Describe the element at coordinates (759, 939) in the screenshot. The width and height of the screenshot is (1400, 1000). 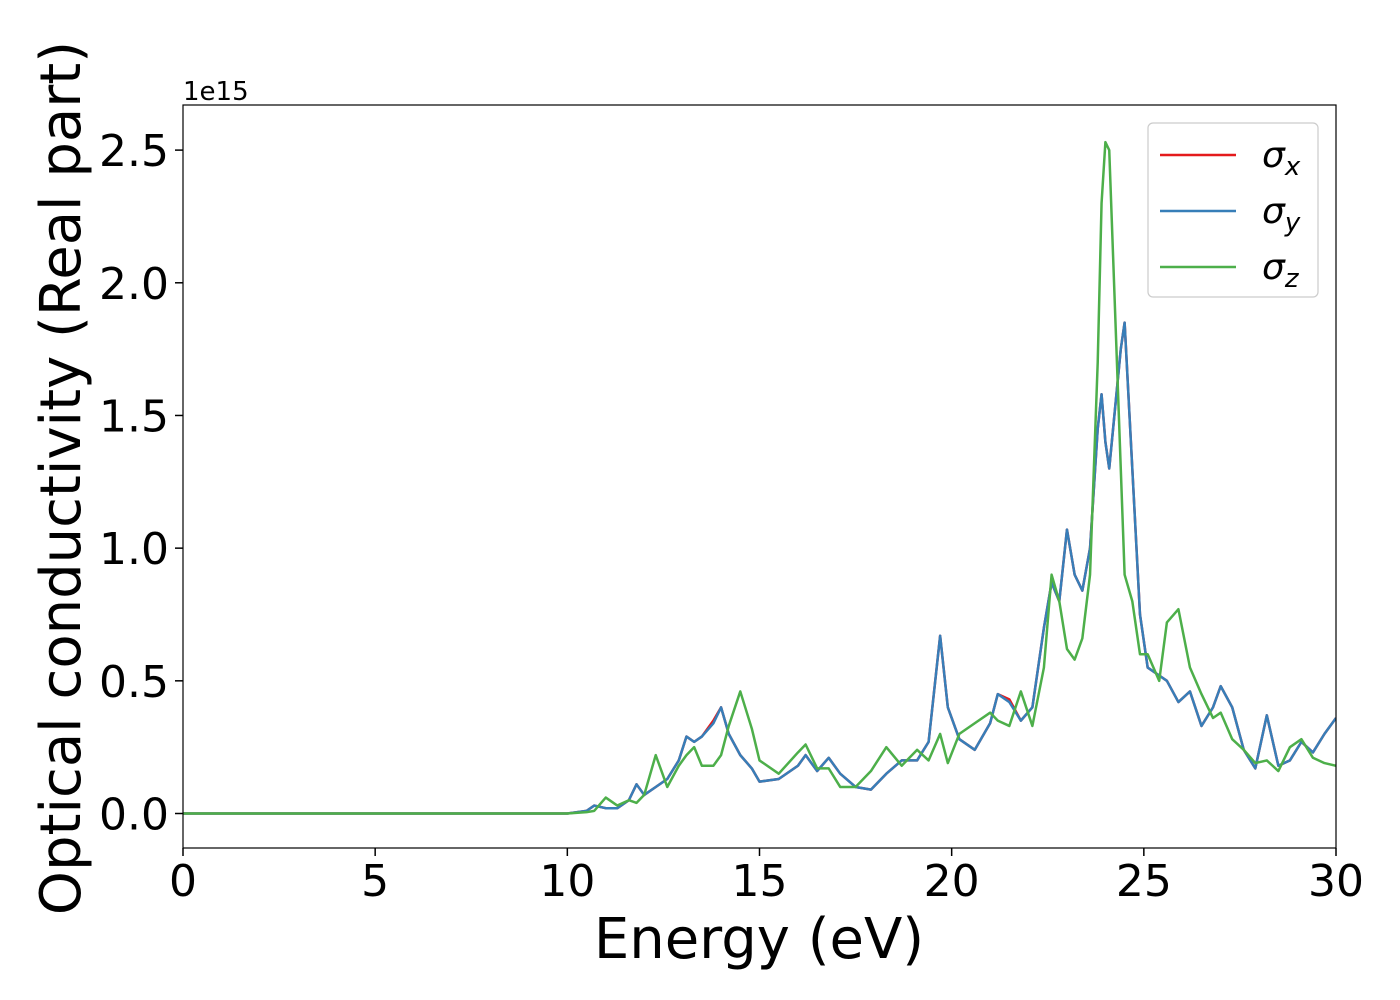
I see `x-axis-label: Energy (eV)` at that location.